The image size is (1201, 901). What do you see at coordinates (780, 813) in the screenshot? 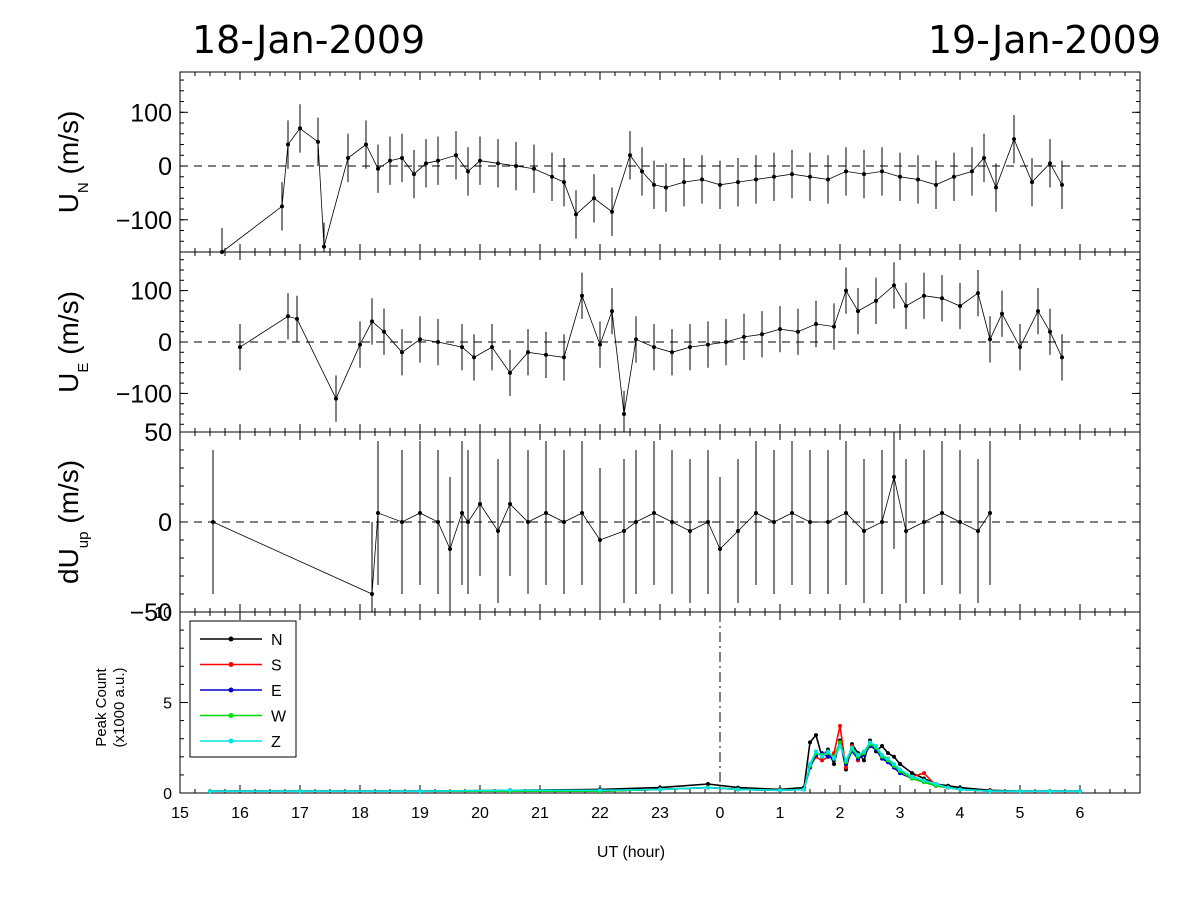
I see `x-tick-label: 1` at bounding box center [780, 813].